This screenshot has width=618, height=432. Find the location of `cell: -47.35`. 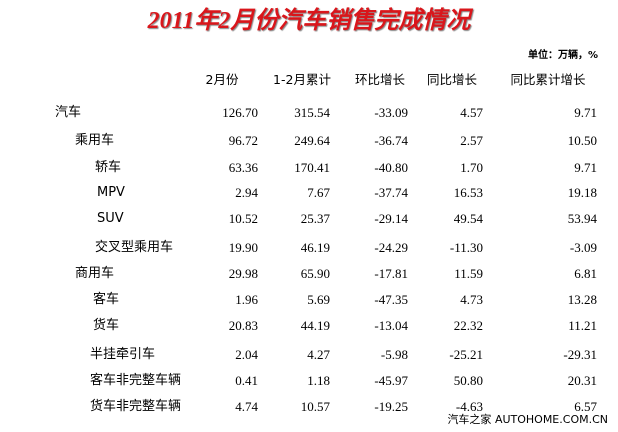

cell: -47.35 is located at coordinates (391, 299).